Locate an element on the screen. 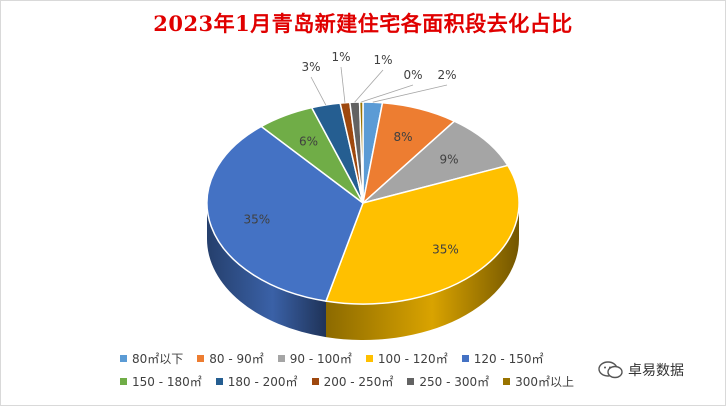 This screenshot has height=406, width=726. data-label-9: 0% is located at coordinates (412, 75).